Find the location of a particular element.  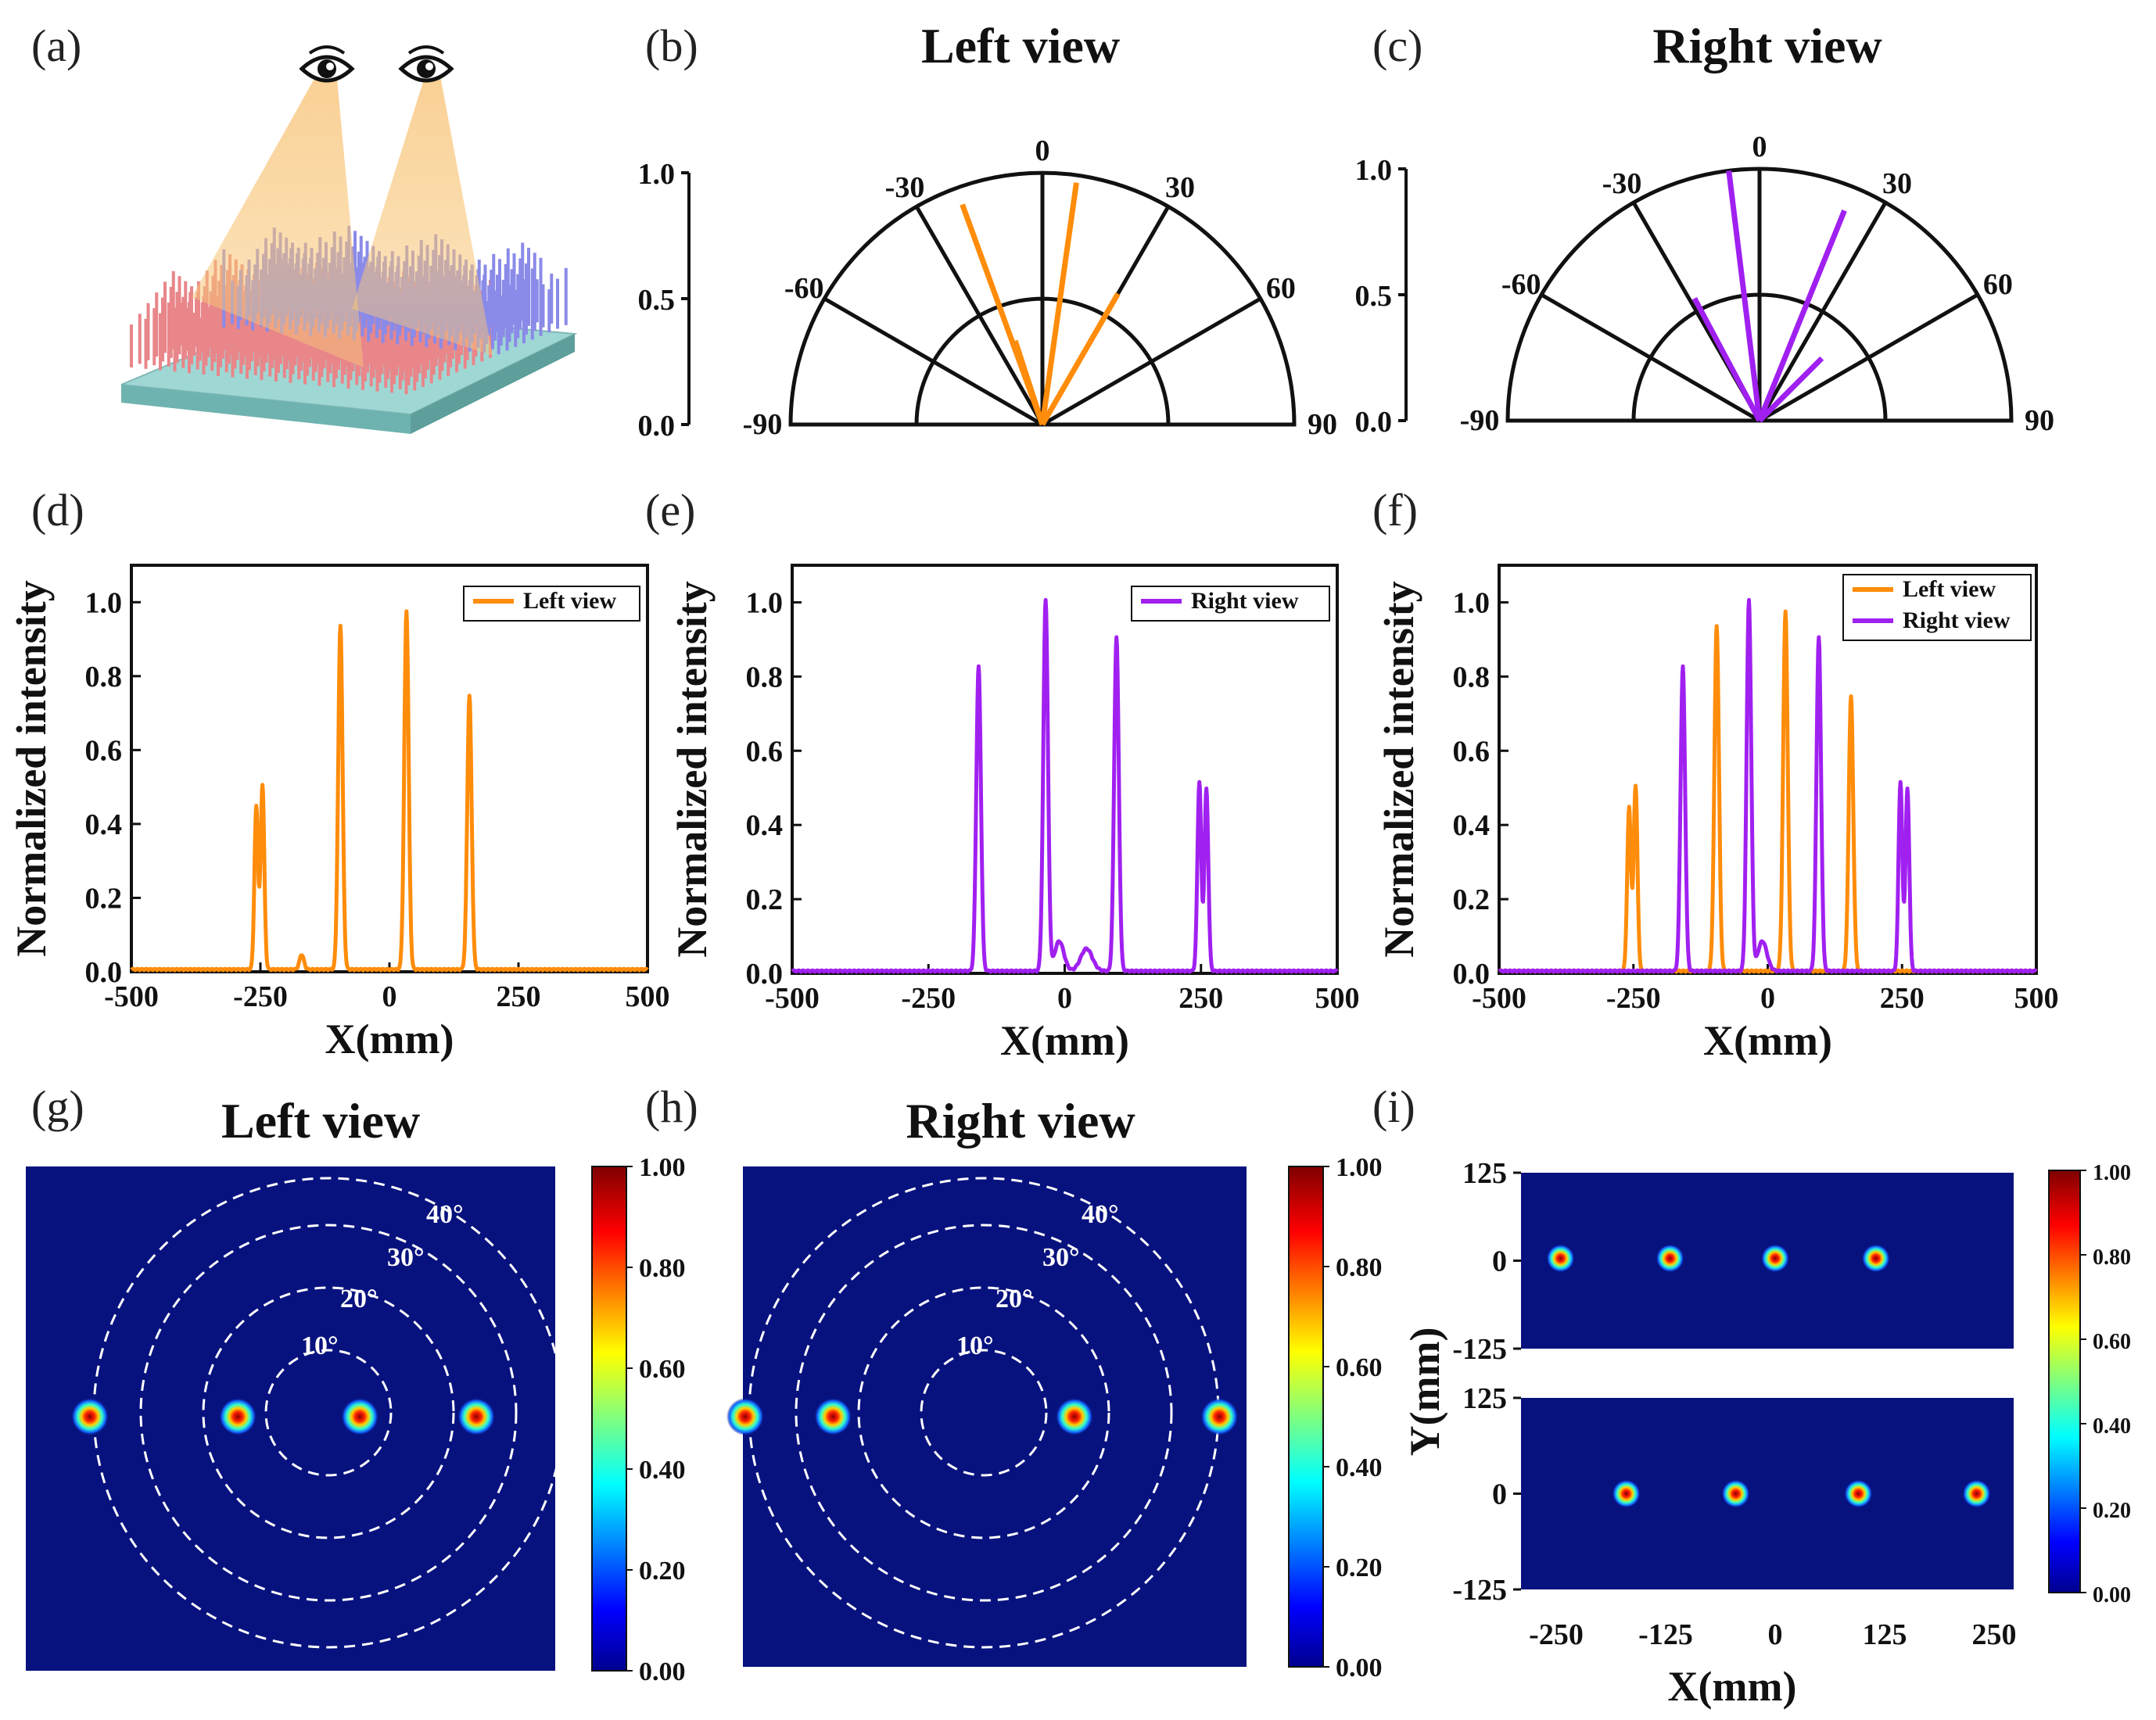

colorbar-label: 0.20 is located at coordinates (2112, 1511).